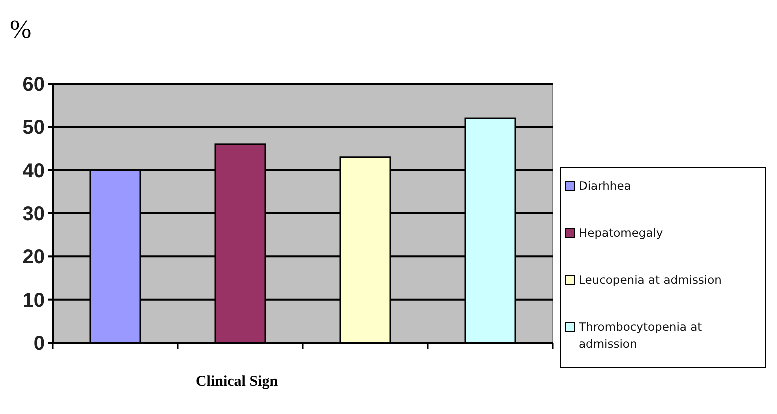 The width and height of the screenshot is (777, 414). Describe the element at coordinates (21, 29) in the screenshot. I see `y-axis-title: %` at that location.